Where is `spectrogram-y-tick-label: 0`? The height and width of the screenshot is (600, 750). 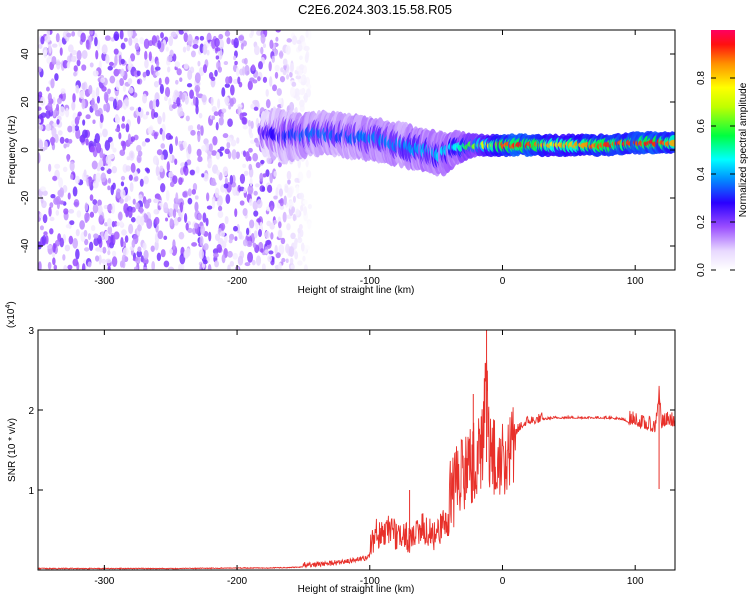 spectrogram-y-tick-label: 0 is located at coordinates (25, 150).